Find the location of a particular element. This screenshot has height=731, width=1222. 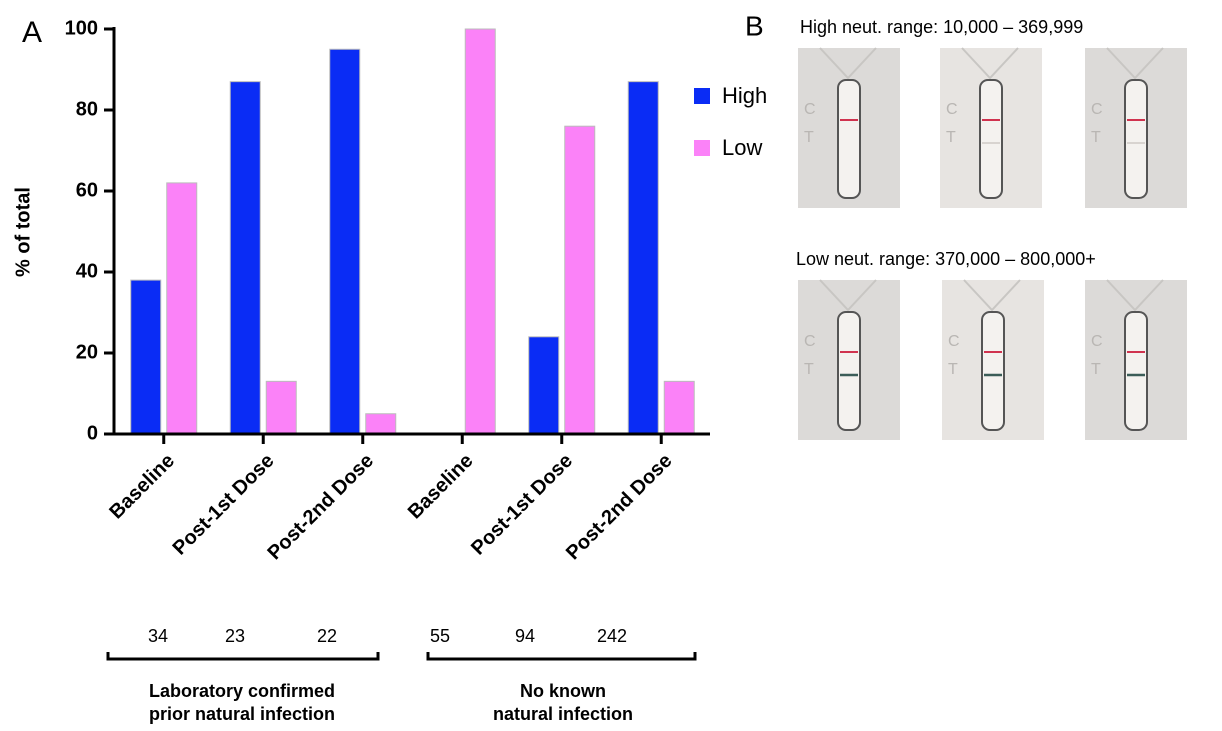

y-tick-label: 80 is located at coordinates (87, 109).